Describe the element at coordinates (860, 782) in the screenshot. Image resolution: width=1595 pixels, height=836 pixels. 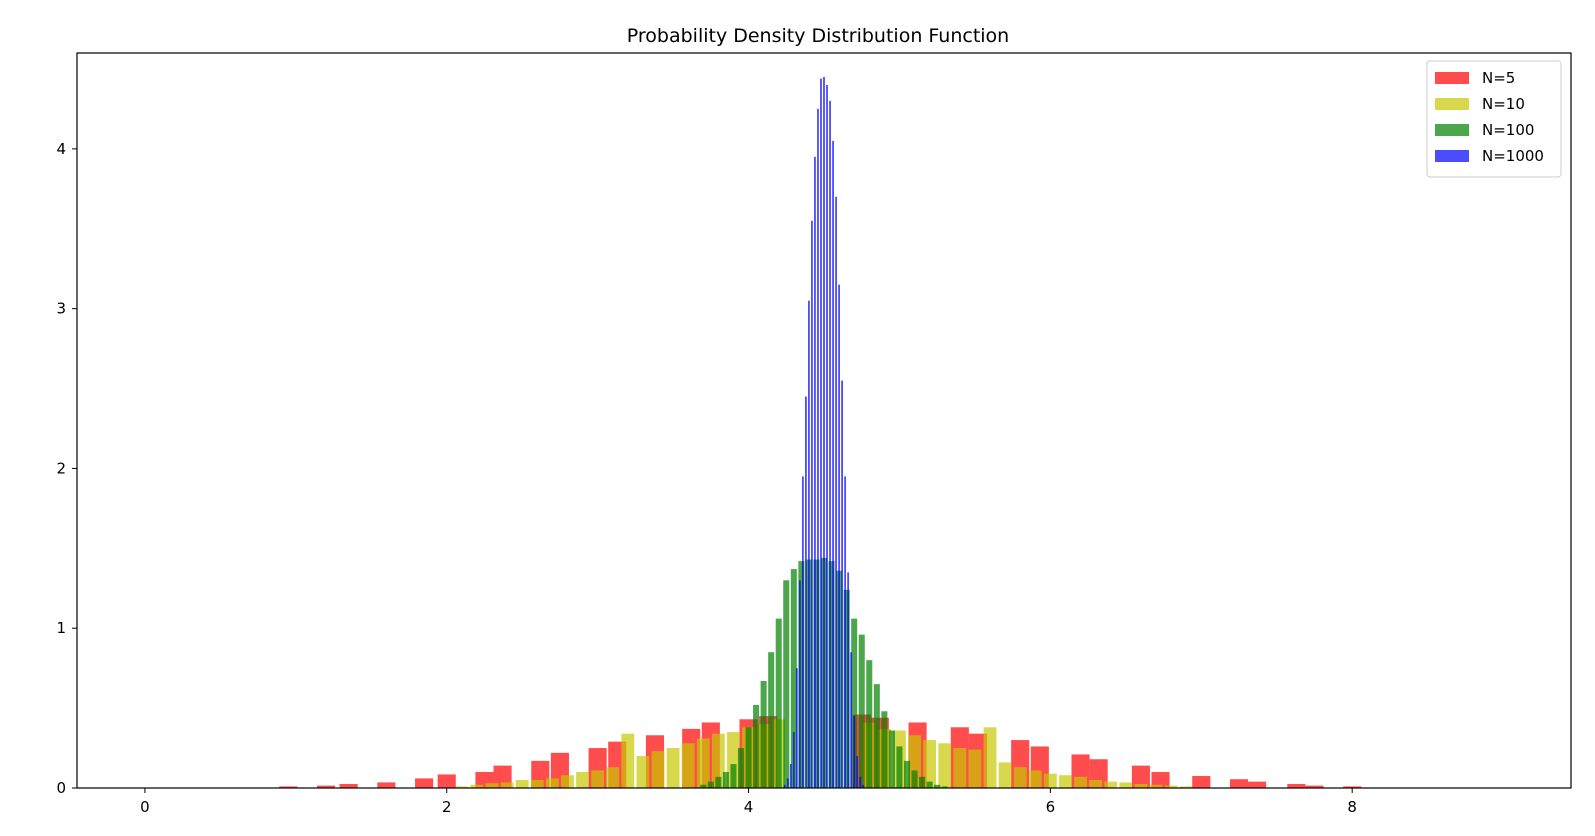
I see `bar-N=1000-25` at that location.